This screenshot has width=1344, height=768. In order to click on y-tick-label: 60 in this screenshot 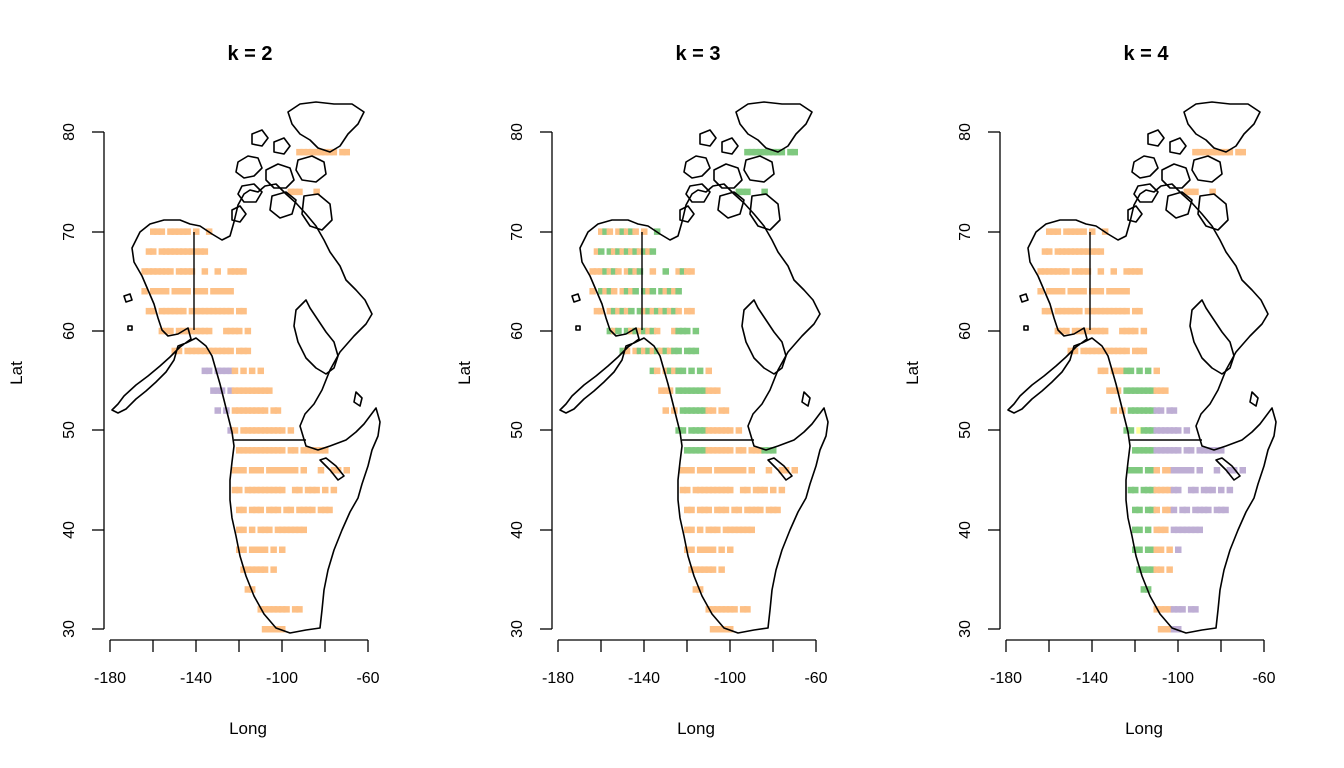, I will do `click(965, 331)`.